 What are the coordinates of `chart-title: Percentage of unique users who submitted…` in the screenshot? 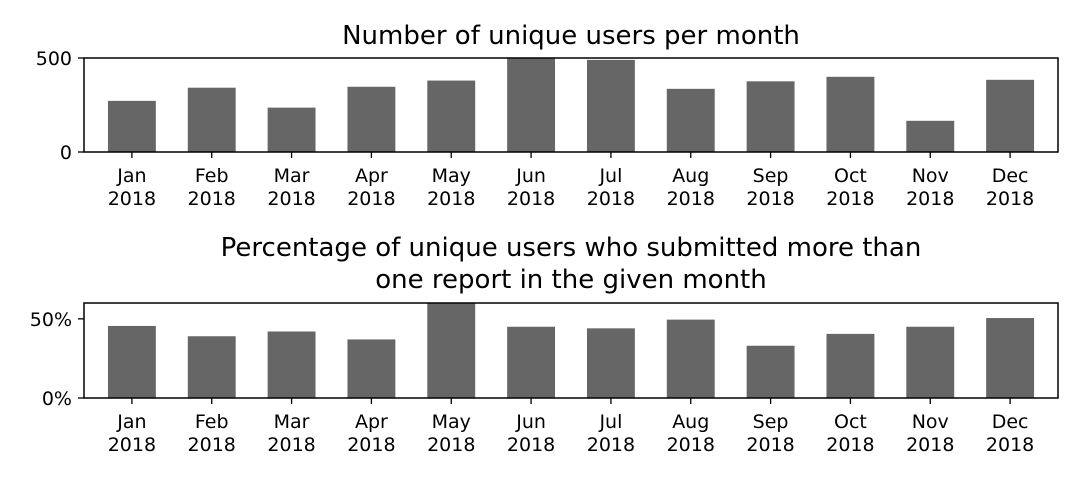 It's located at (571, 248).